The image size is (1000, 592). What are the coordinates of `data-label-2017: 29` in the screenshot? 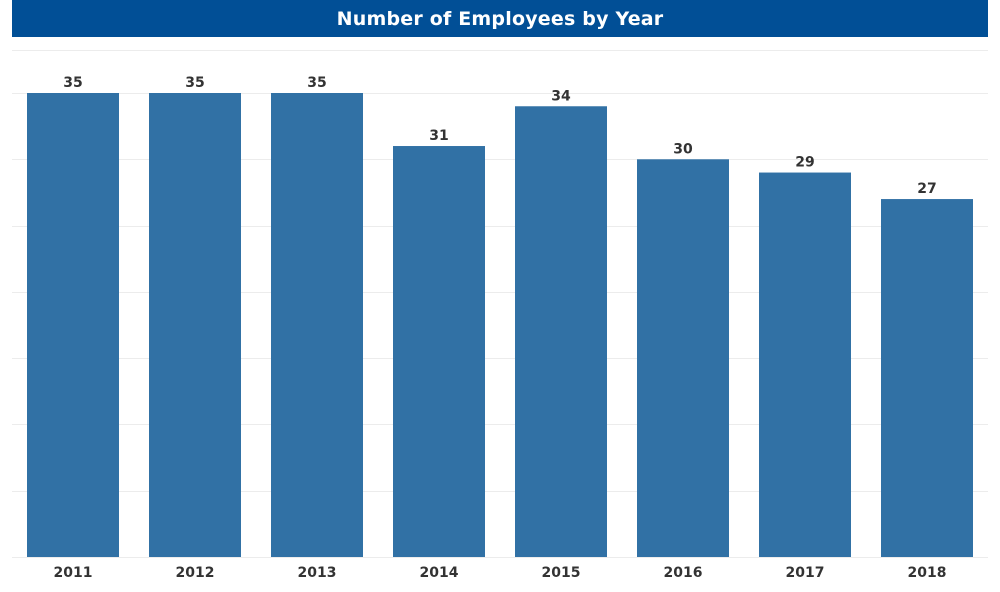 It's located at (804, 163).